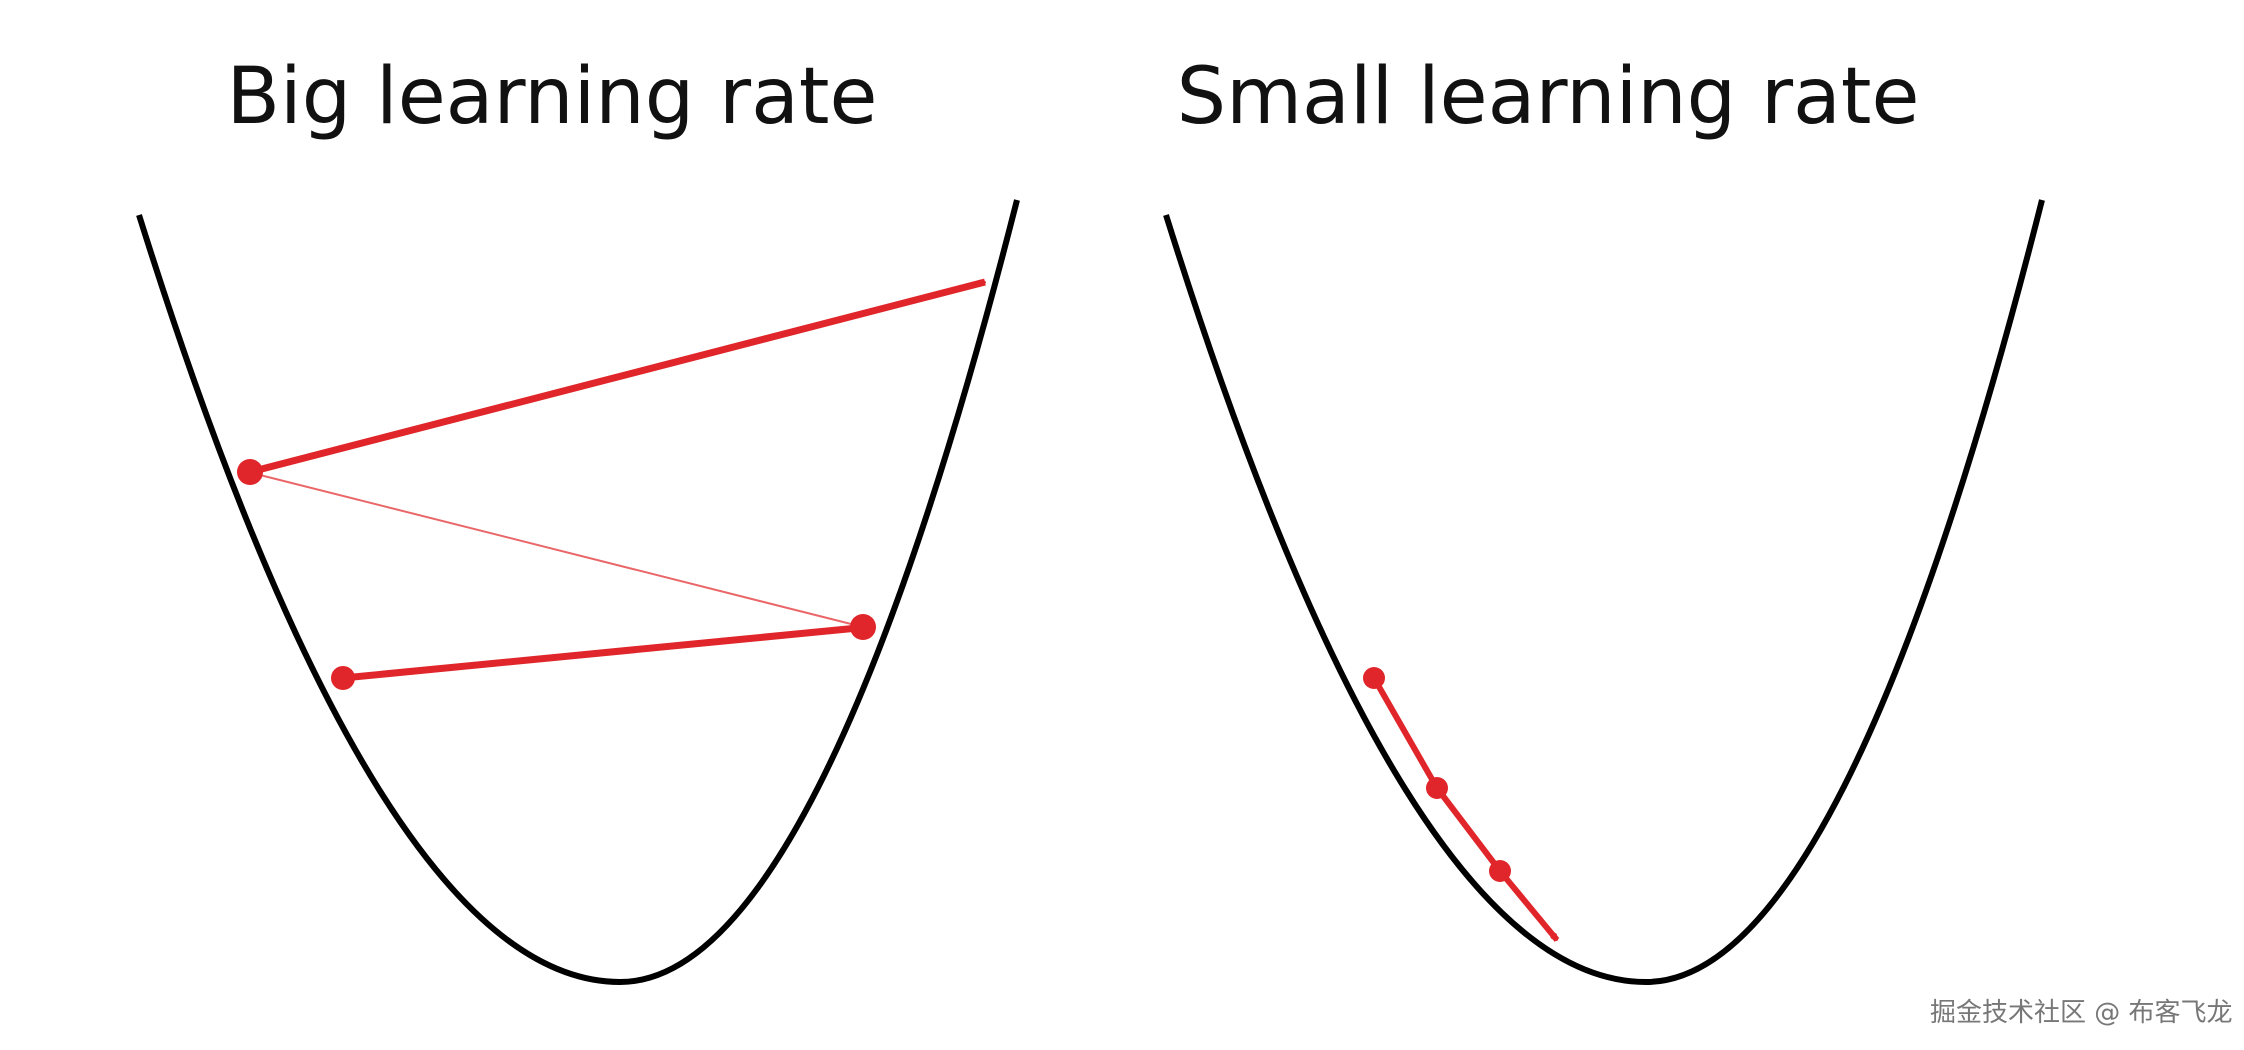 The image size is (2244, 1050). What do you see at coordinates (2081, 1013) in the screenshot?
I see `watermark: 掘金技术社区 @ 布客飞龙` at bounding box center [2081, 1013].